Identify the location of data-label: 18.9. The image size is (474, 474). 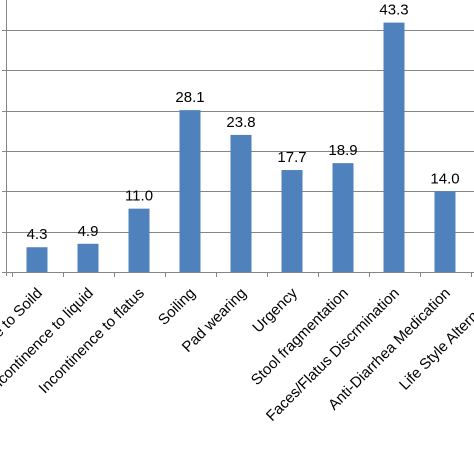
(342, 150).